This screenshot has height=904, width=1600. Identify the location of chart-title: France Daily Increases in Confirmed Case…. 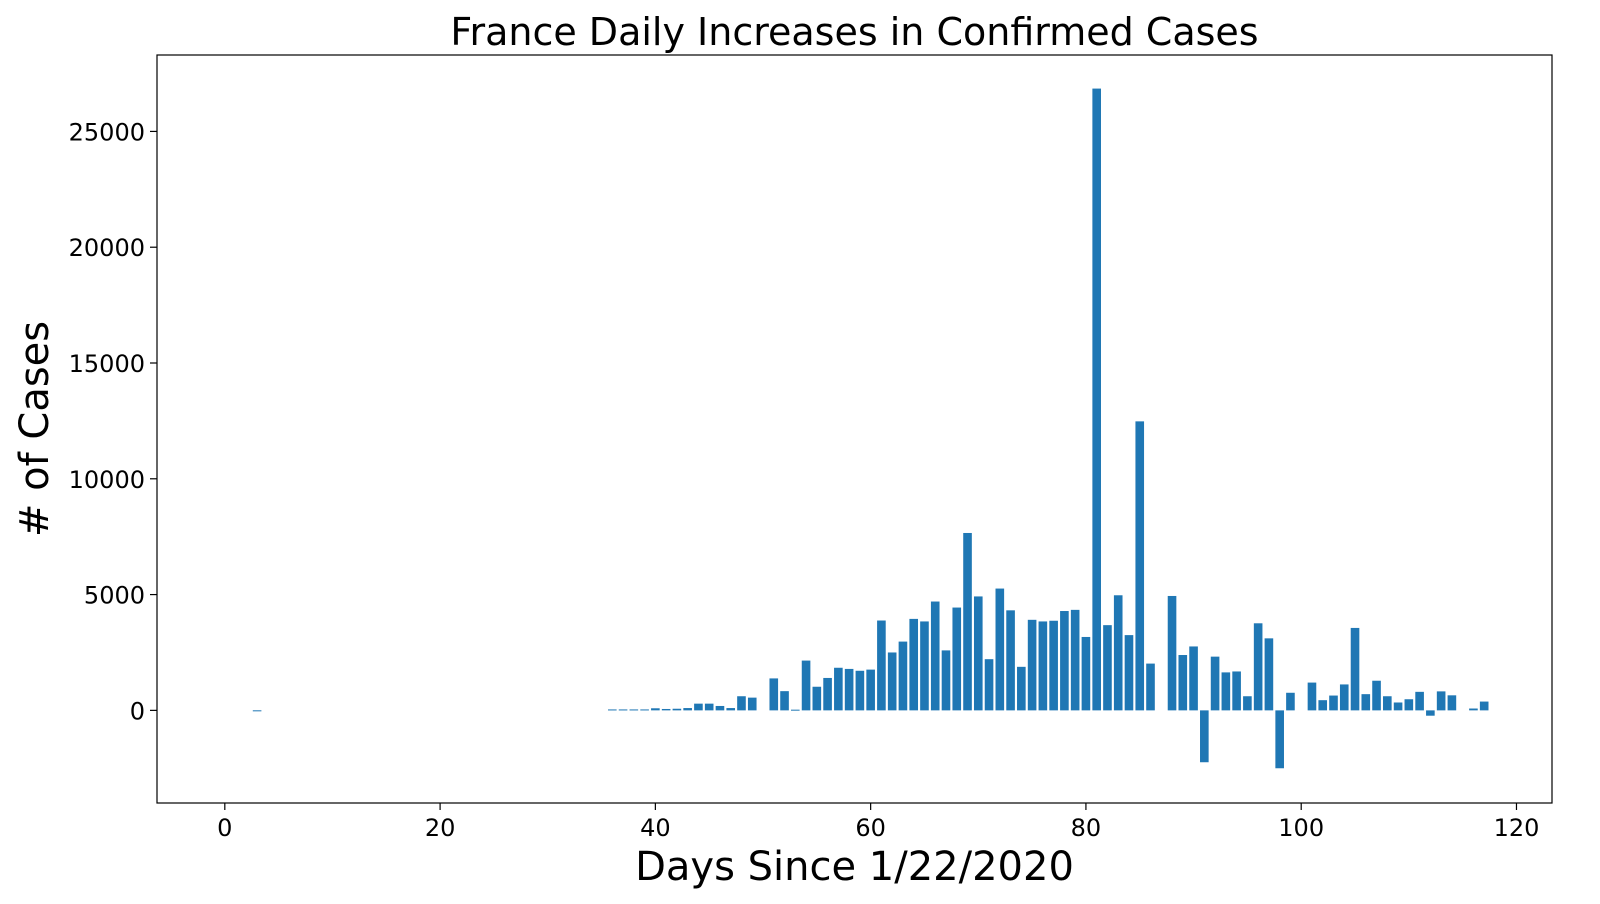
(854, 32).